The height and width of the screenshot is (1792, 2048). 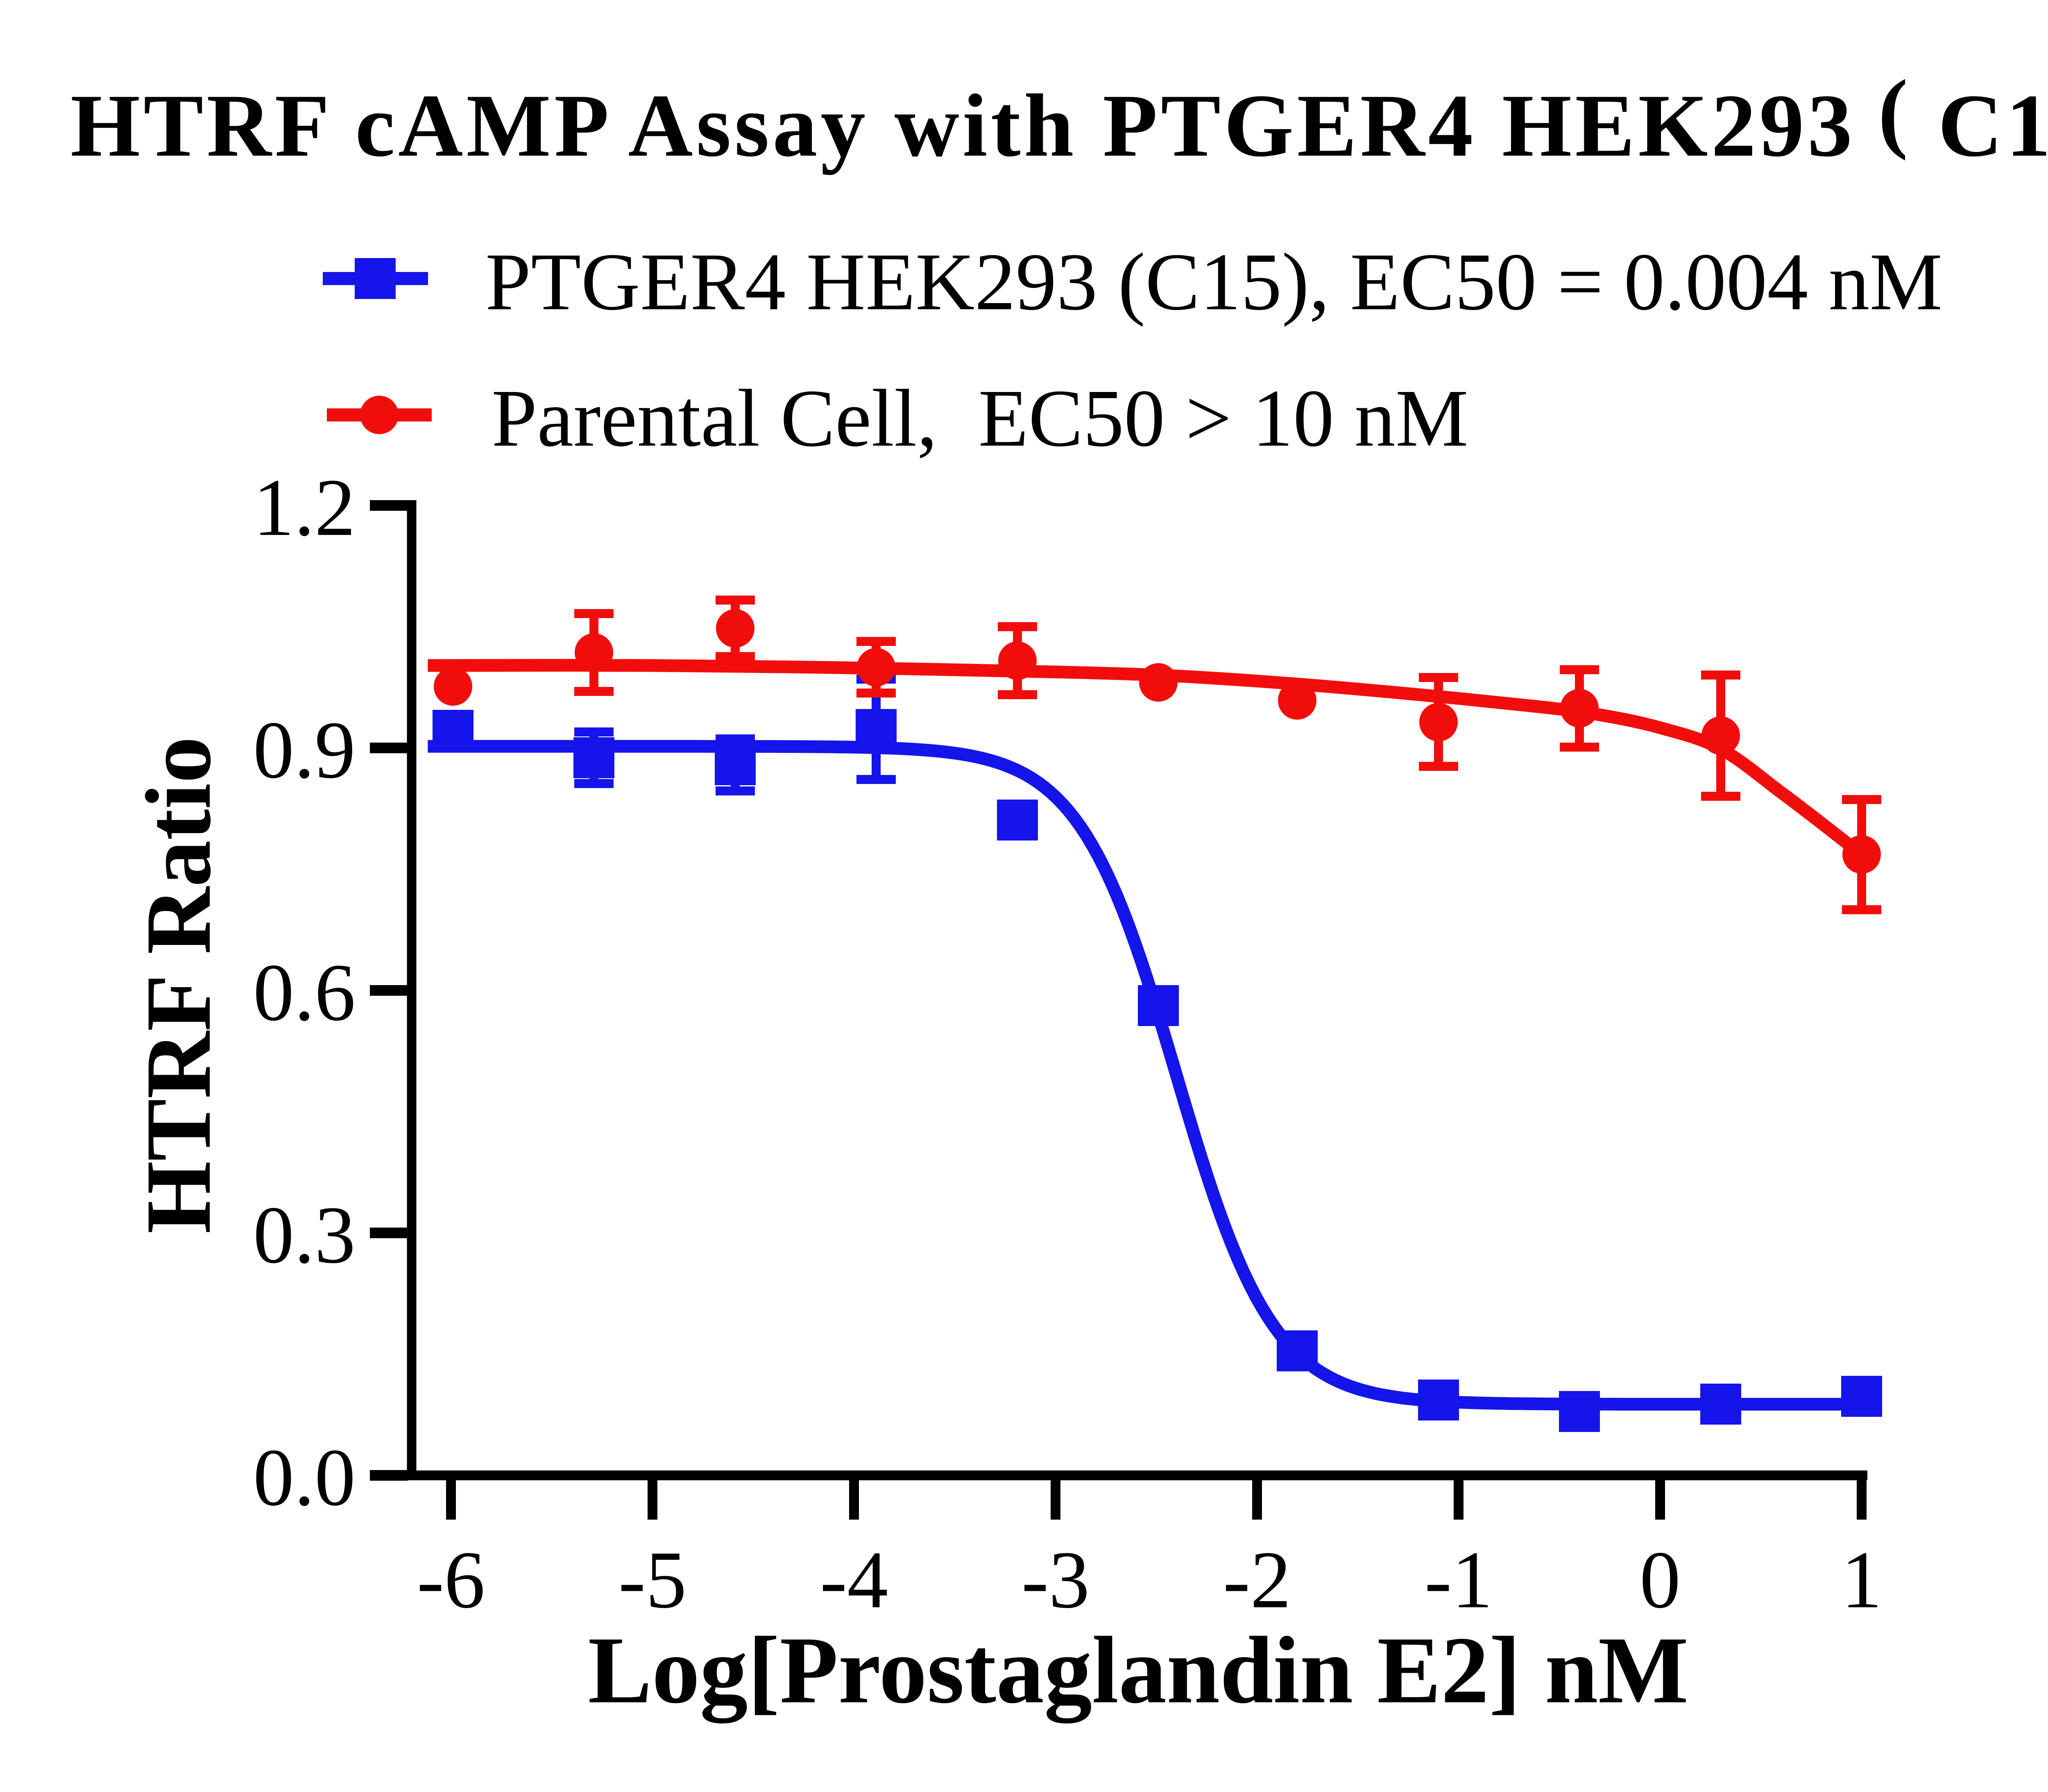 What do you see at coordinates (1861, 1580) in the screenshot?
I see `svg-text: 1` at bounding box center [1861, 1580].